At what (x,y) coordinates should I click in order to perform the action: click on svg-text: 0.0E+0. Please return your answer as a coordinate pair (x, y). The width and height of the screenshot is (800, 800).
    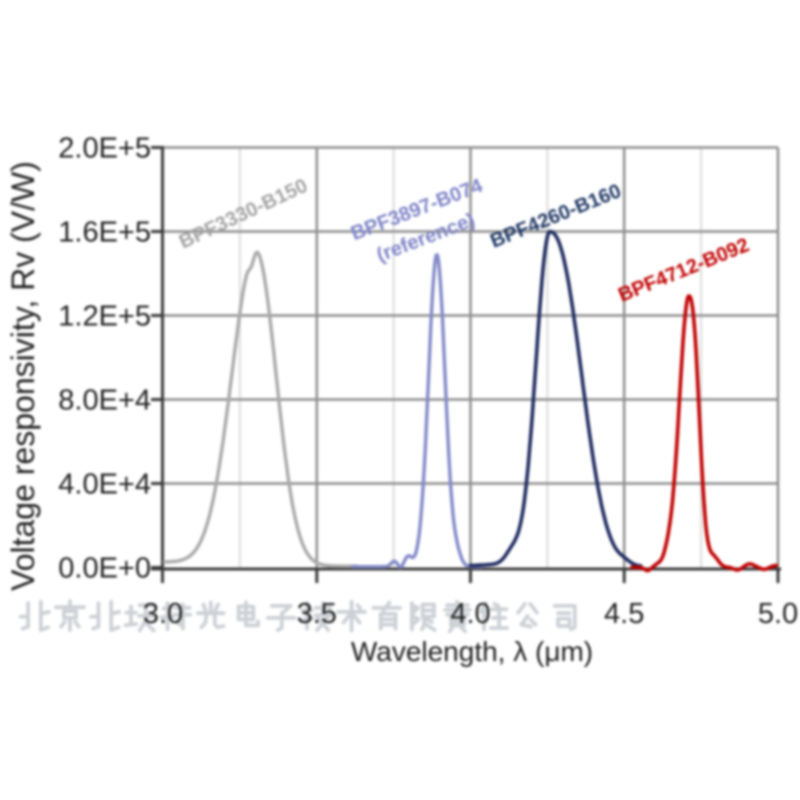
    Looking at the image, I should click on (104, 569).